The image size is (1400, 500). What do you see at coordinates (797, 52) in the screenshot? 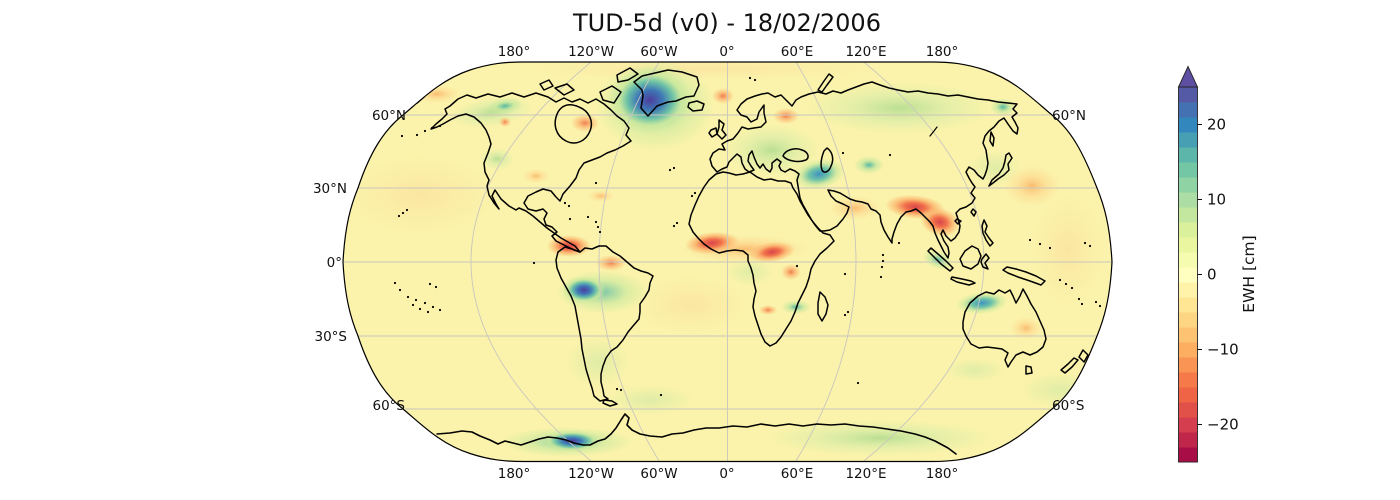
I see `lon-label-top: 60°E` at bounding box center [797, 52].